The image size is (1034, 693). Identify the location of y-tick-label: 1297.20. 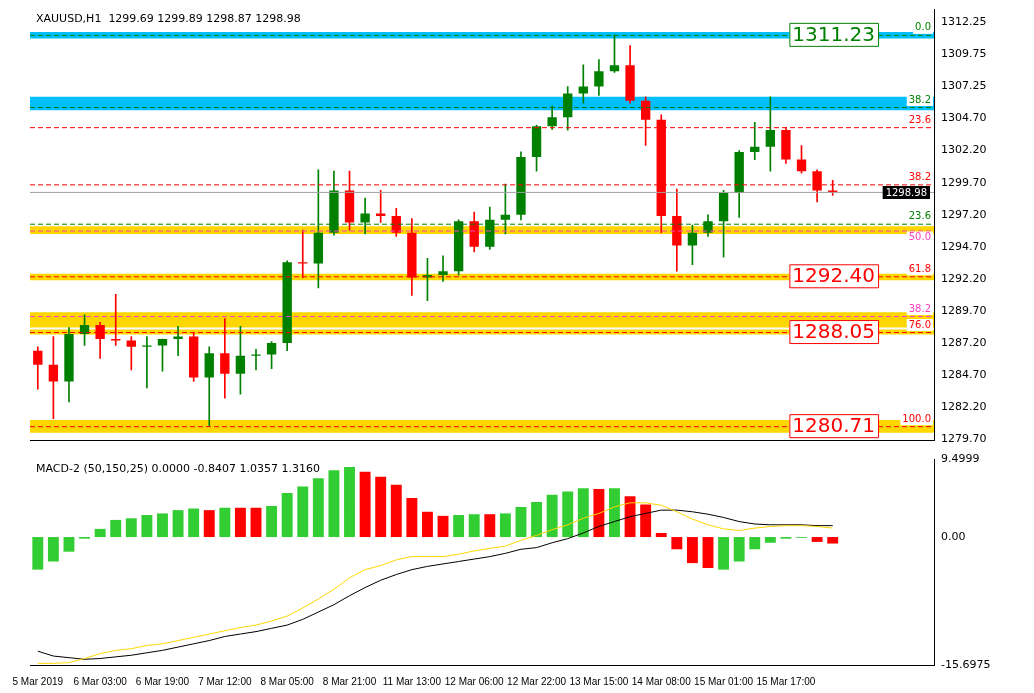
(964, 214).